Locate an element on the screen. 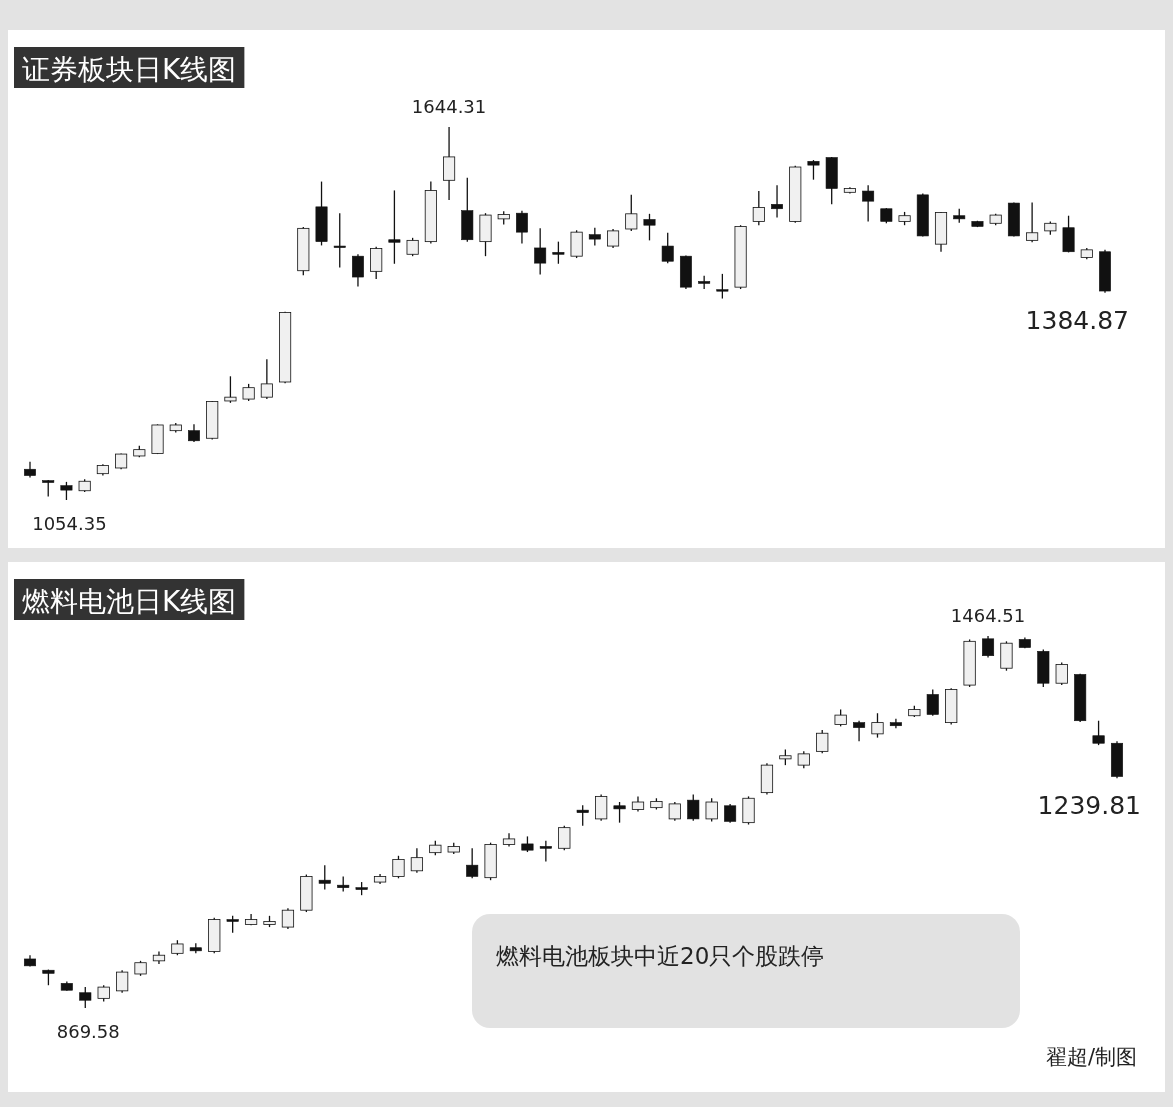 This screenshot has height=1107, width=1173. annotation: 1054.35 is located at coordinates (69, 523).